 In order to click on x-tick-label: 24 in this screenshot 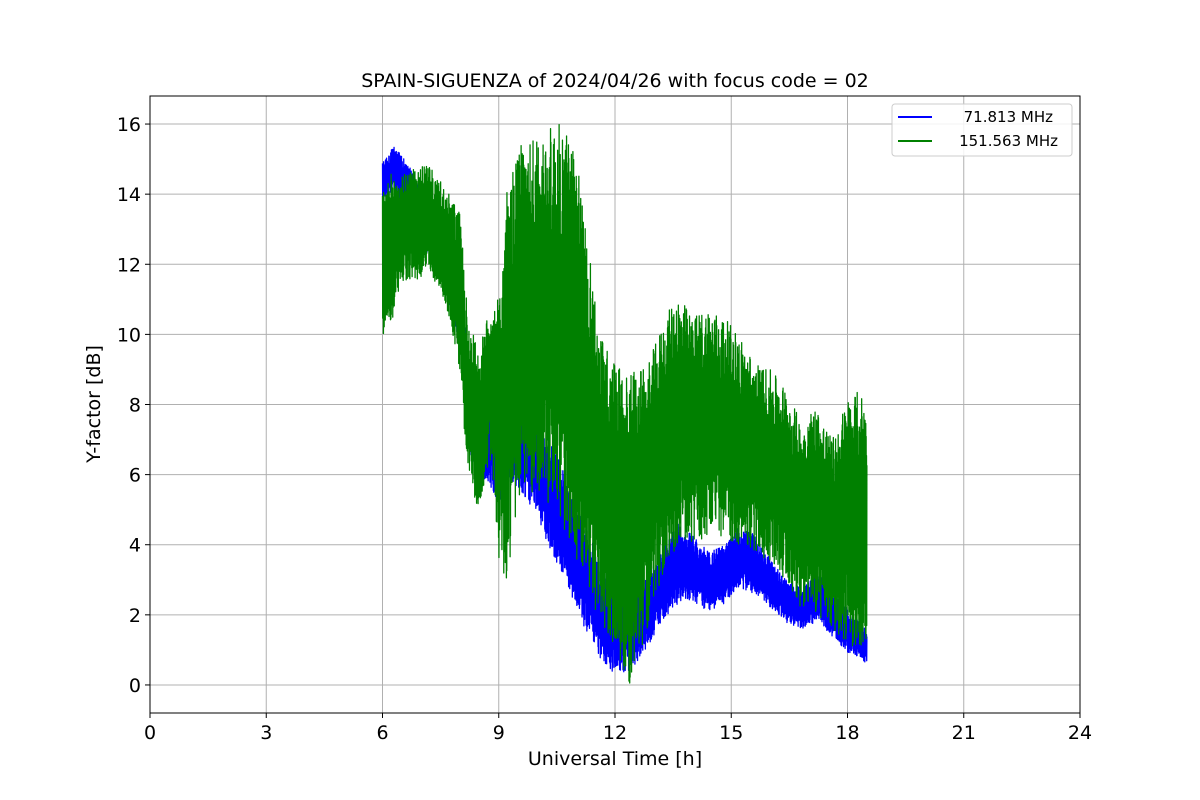, I will do `click(1080, 733)`.